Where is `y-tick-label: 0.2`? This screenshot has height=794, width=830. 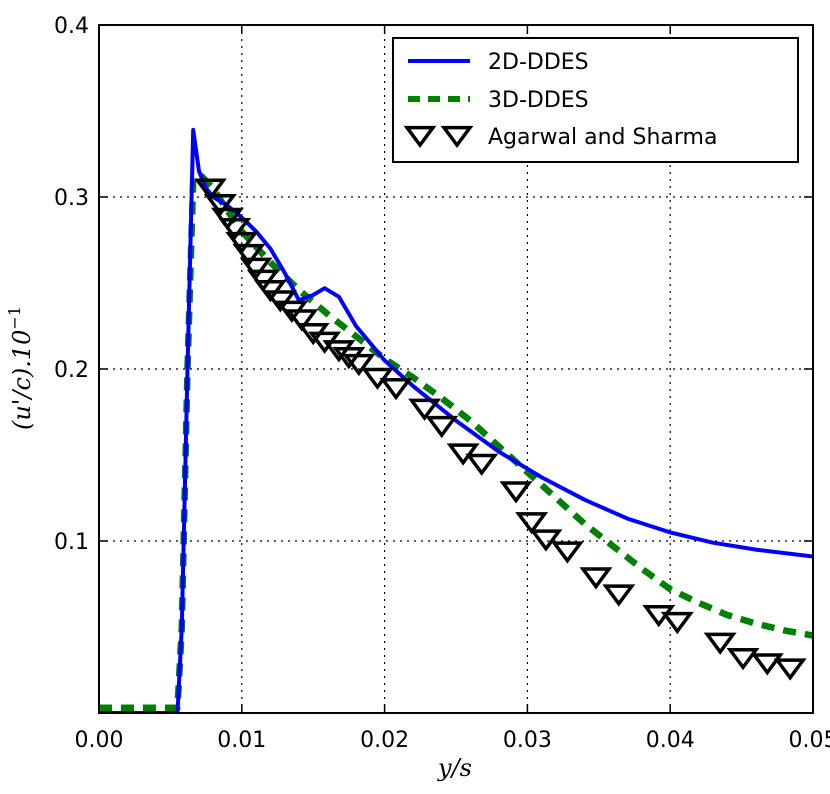 y-tick-label: 0.2 is located at coordinates (71, 370).